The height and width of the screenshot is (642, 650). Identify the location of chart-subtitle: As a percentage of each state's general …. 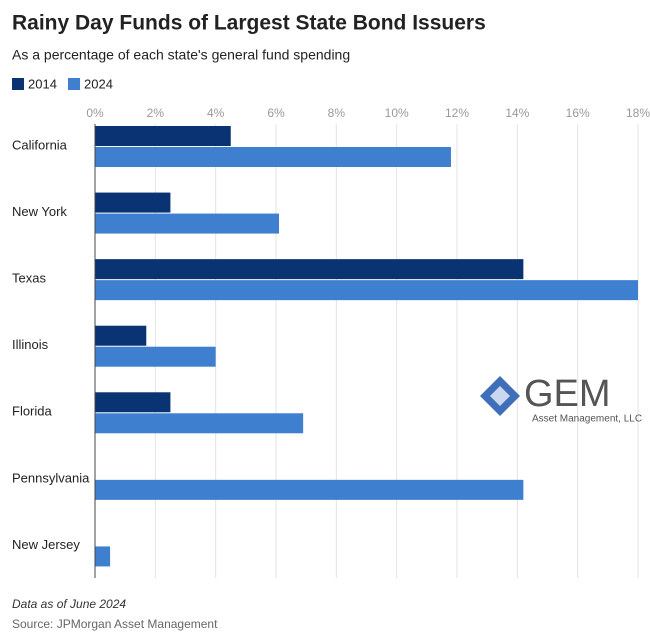
(181, 55).